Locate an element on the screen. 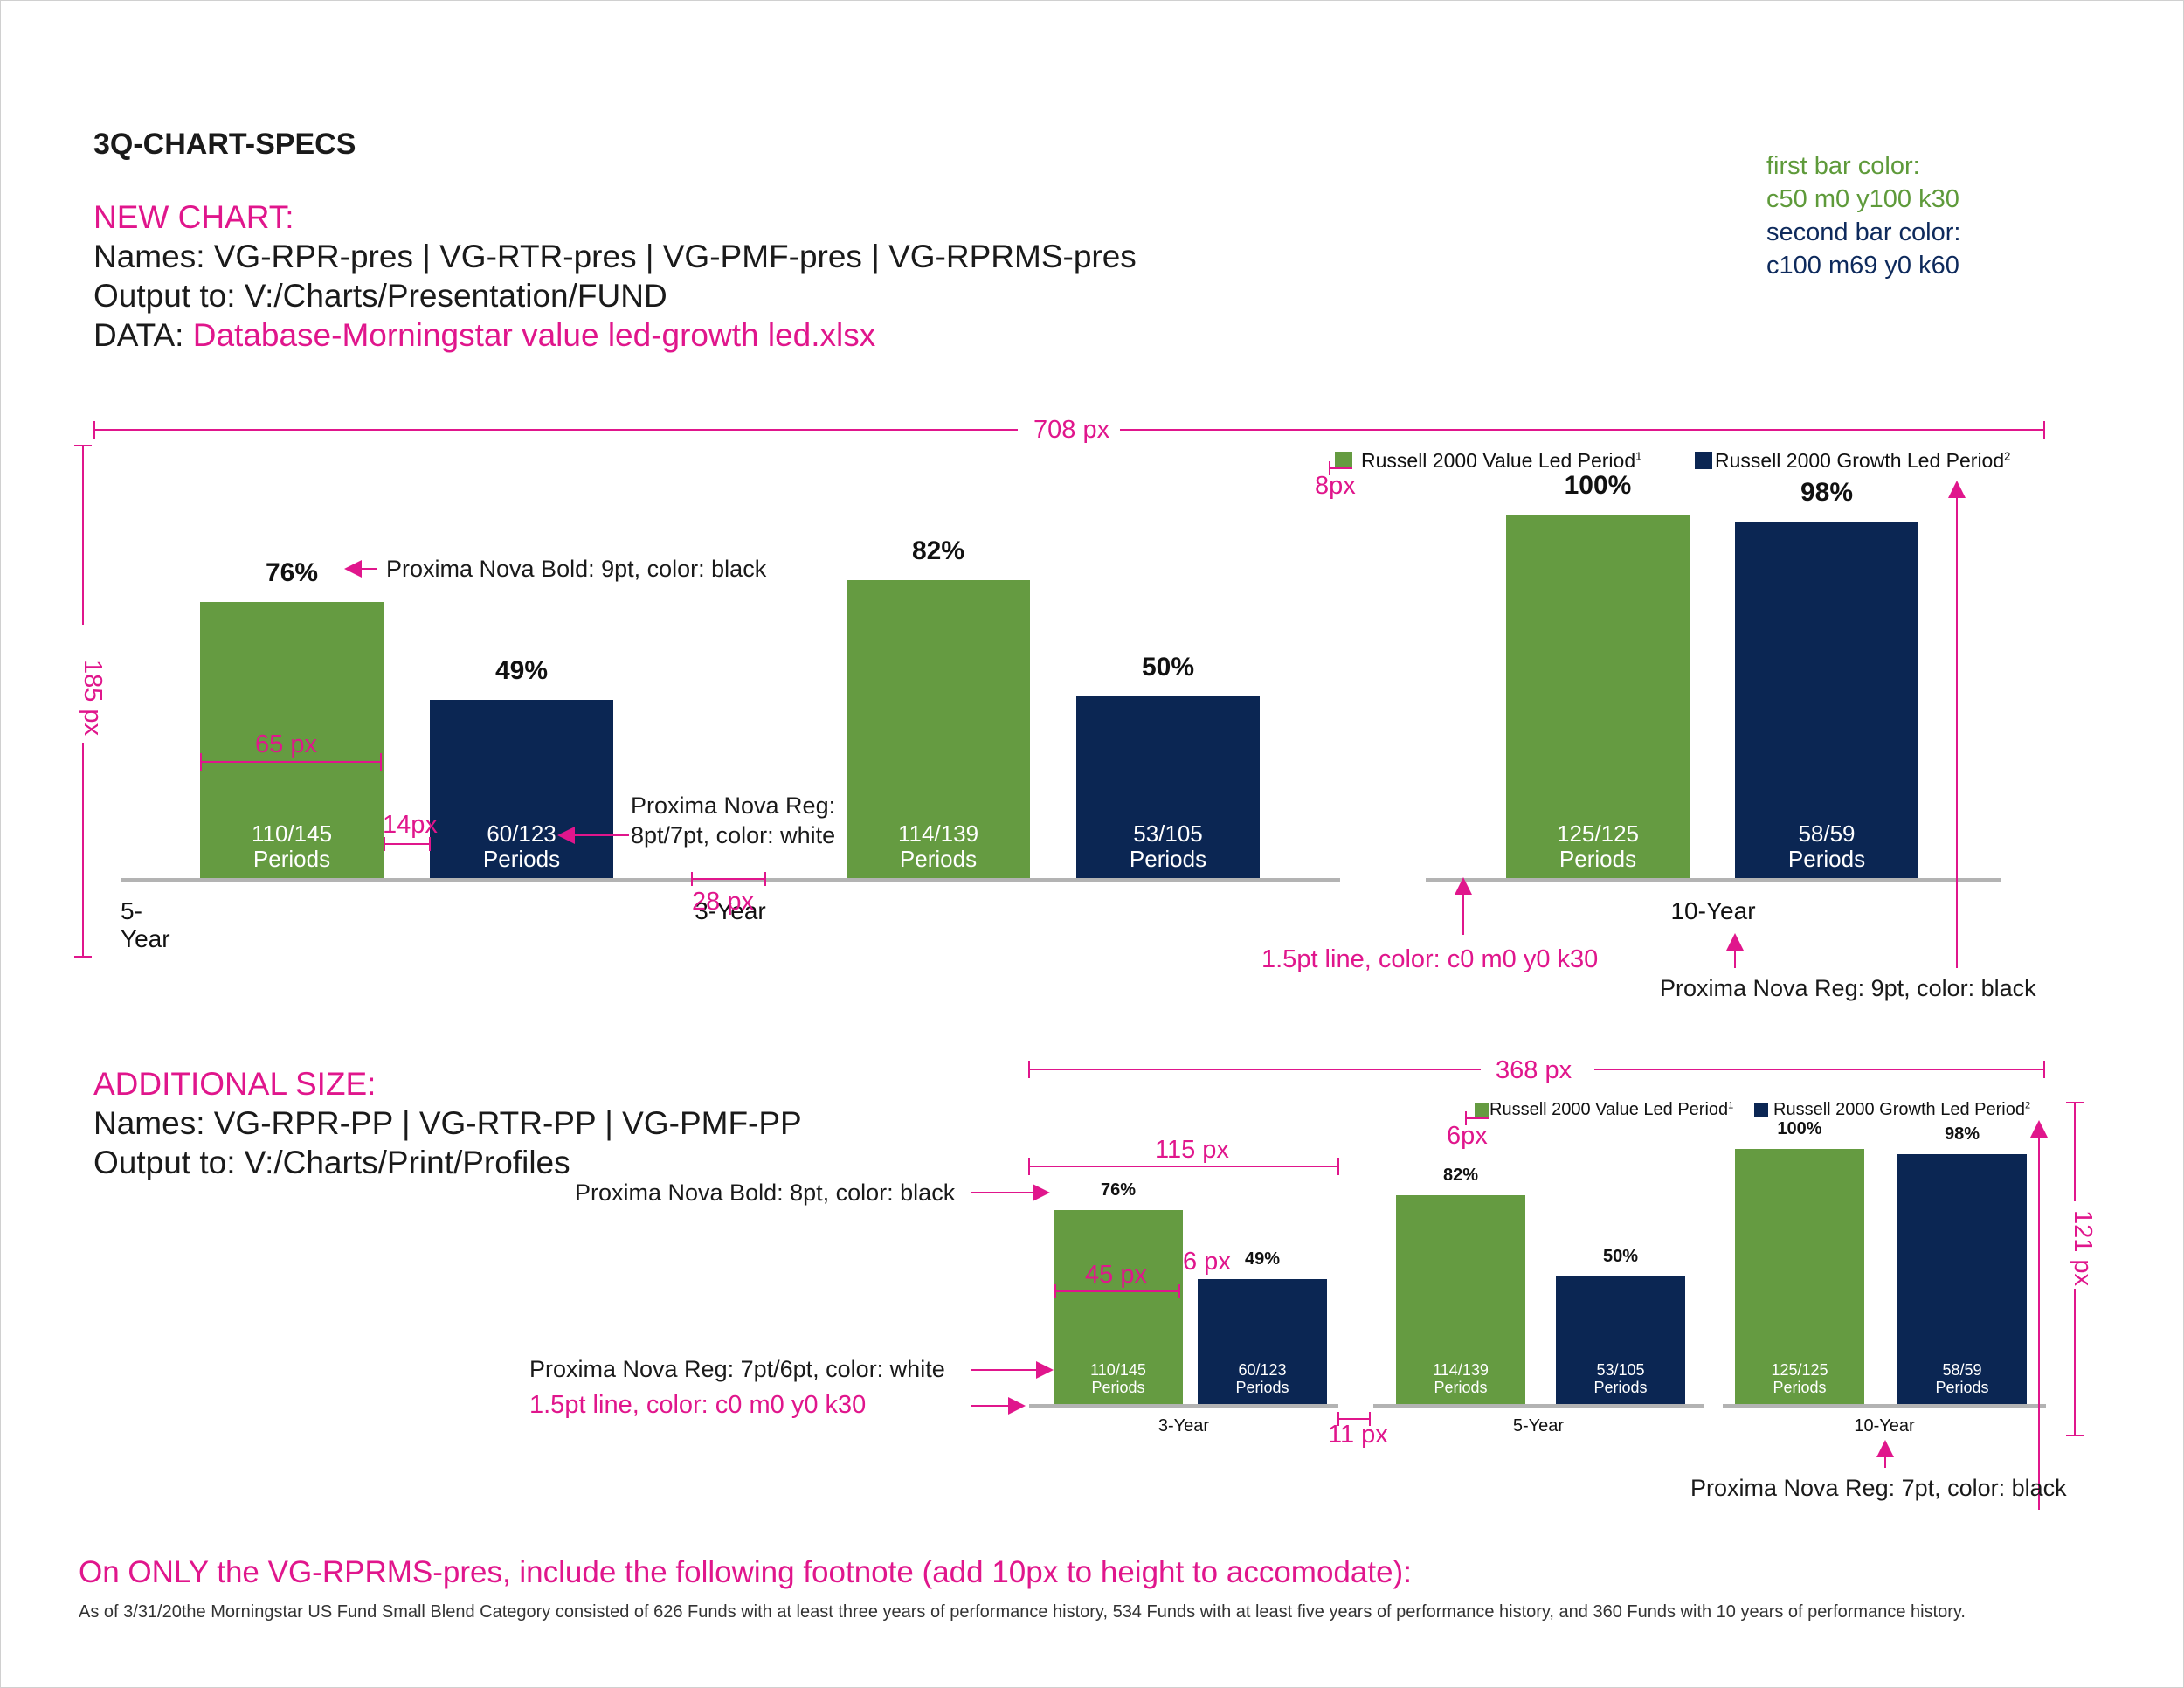 This screenshot has height=1688, width=2184. small-inner-label: 53/105 Periods is located at coordinates (1620, 1379).